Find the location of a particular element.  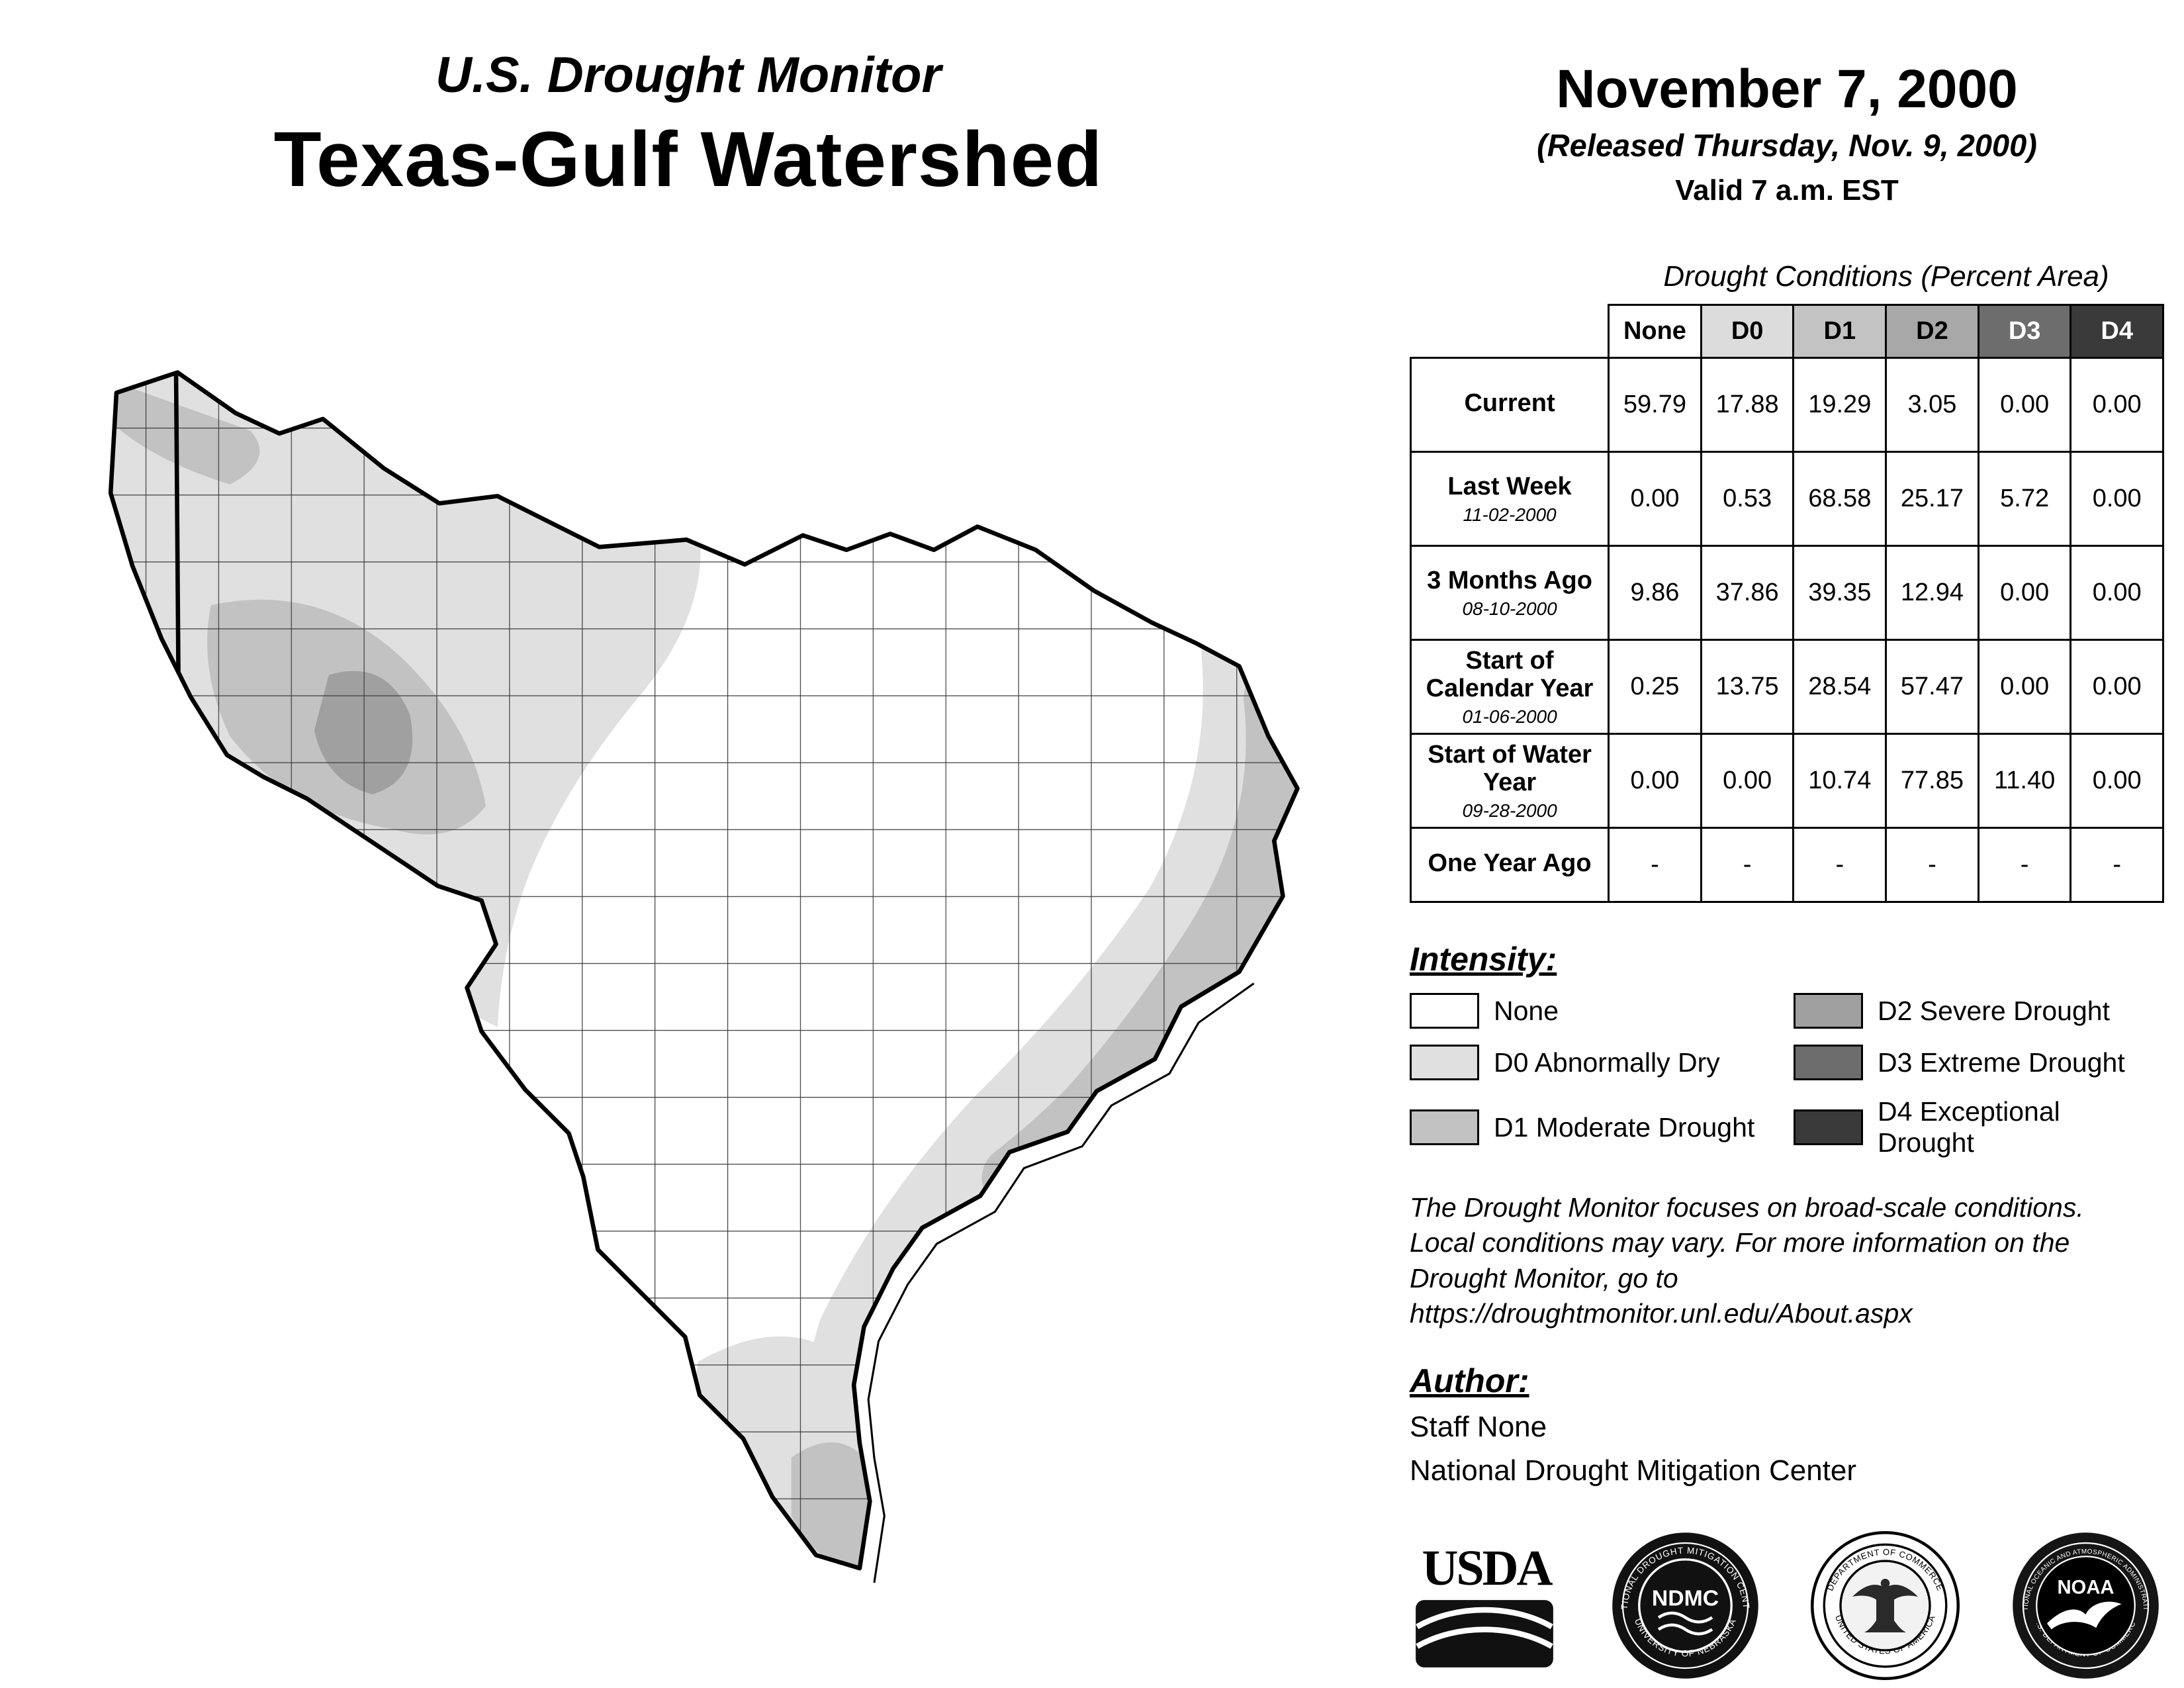

table-cell: 37.86 is located at coordinates (1747, 593).